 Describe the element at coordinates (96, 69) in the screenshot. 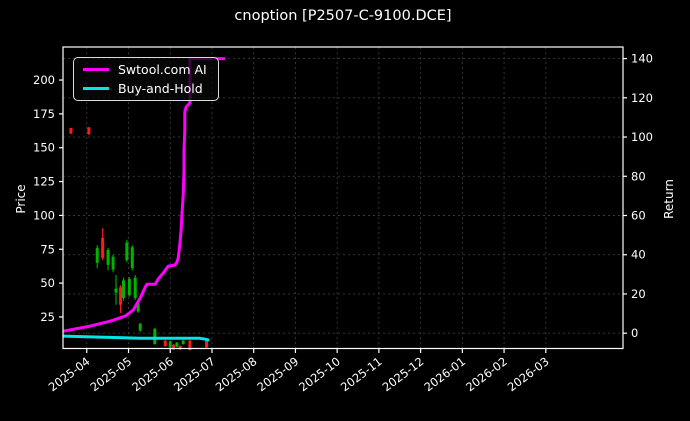

I see `legend-line-swatch-ai` at that location.